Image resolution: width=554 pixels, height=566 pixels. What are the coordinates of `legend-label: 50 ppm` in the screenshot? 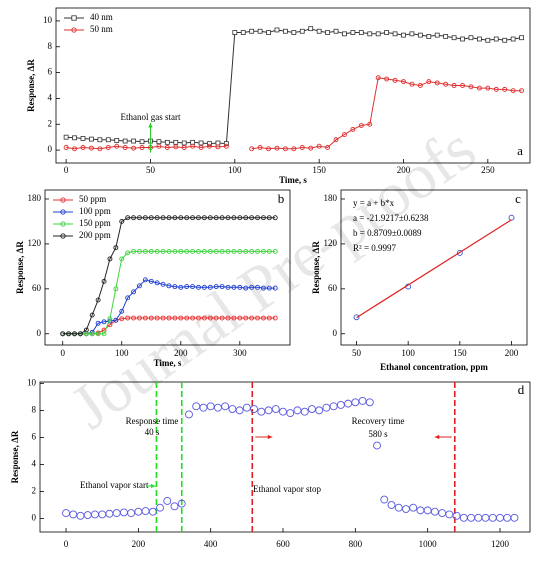 It's located at (92, 199).